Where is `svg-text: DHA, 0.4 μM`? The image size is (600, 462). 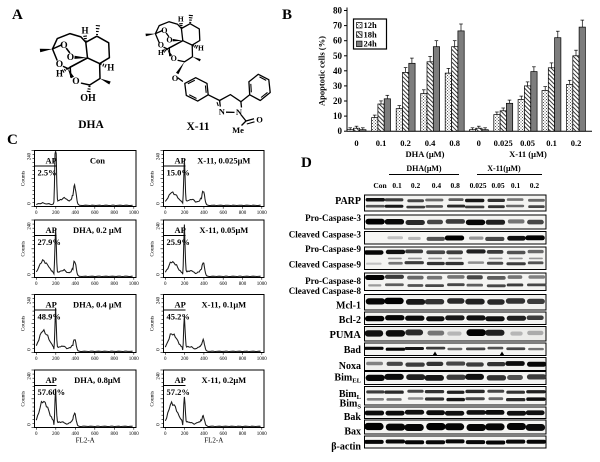
svg-text: DHA, 0.4 μM is located at coordinates (97, 305).